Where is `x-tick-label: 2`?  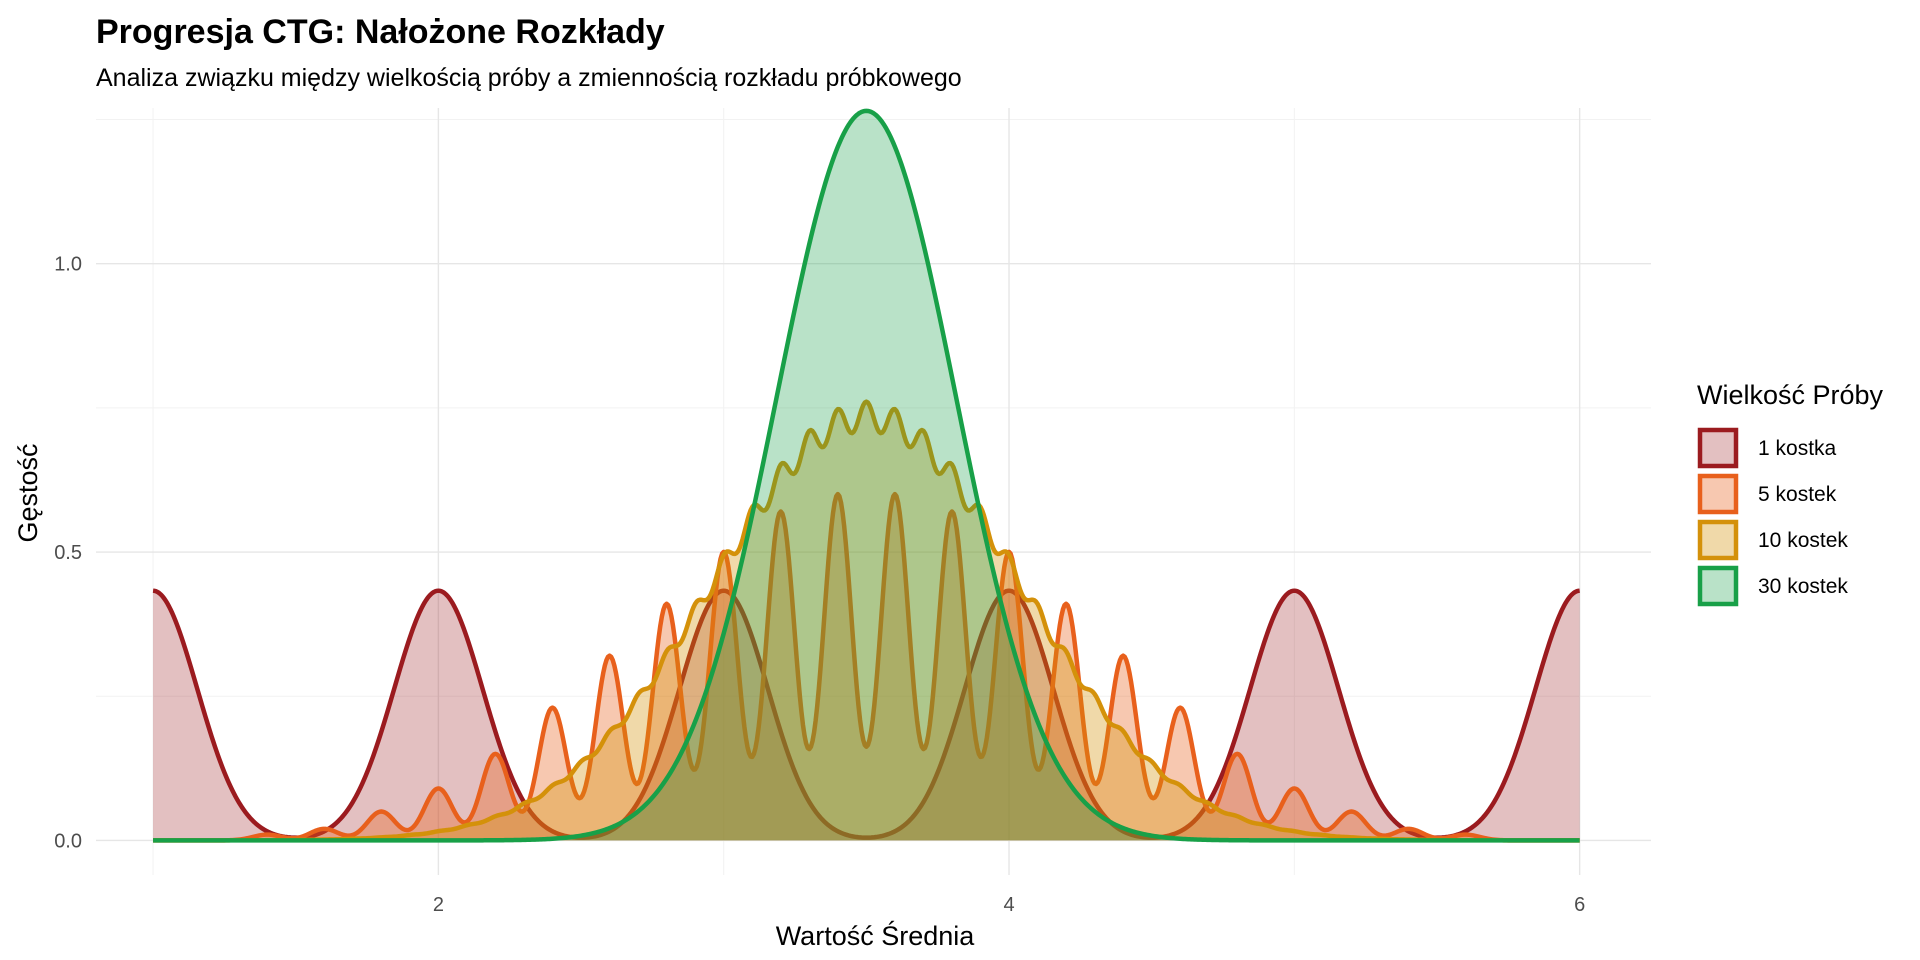 x-tick-label: 2 is located at coordinates (438, 905).